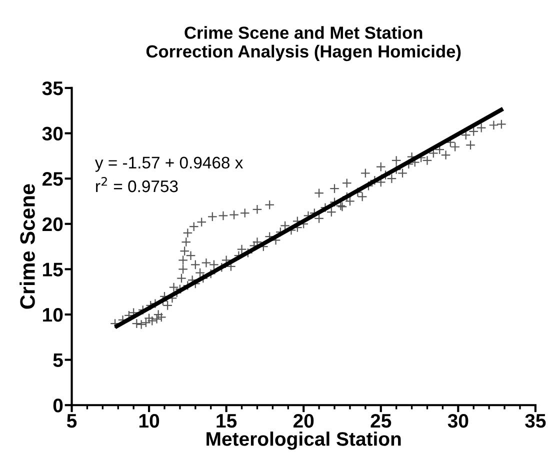 The height and width of the screenshot is (463, 552). Describe the element at coordinates (58, 405) in the screenshot. I see `y-tick-label: 0` at that location.